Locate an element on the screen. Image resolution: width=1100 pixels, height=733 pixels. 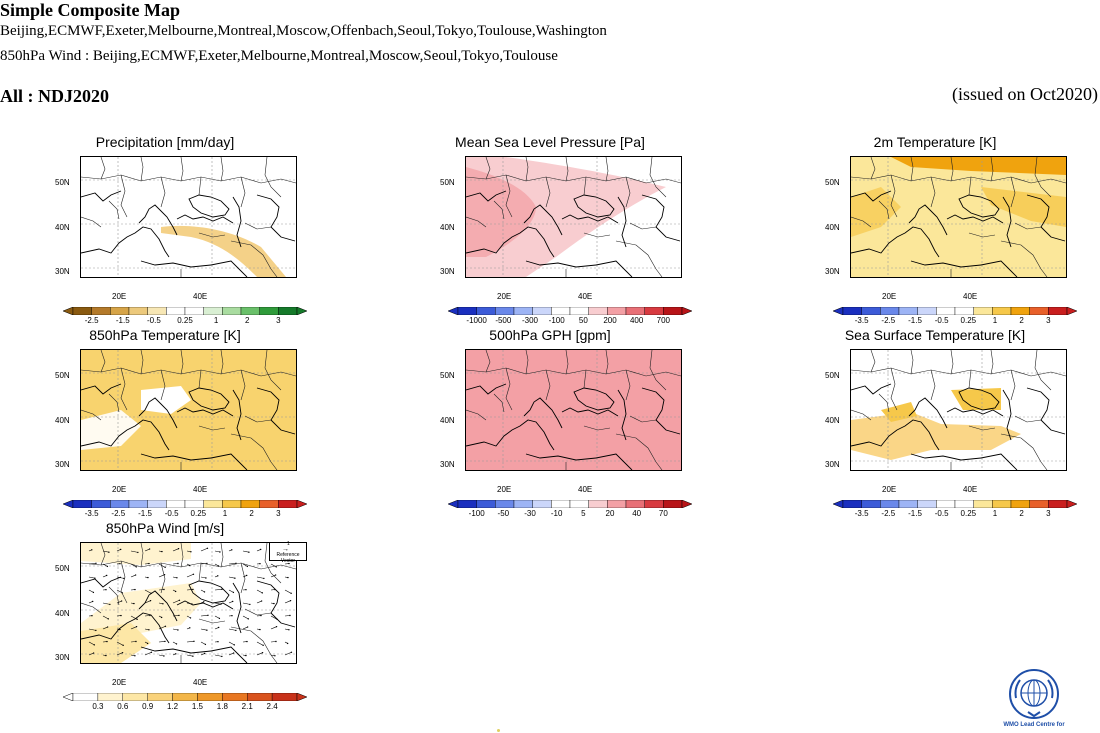
colorbar-tick-label: 3 is located at coordinates (278, 513).